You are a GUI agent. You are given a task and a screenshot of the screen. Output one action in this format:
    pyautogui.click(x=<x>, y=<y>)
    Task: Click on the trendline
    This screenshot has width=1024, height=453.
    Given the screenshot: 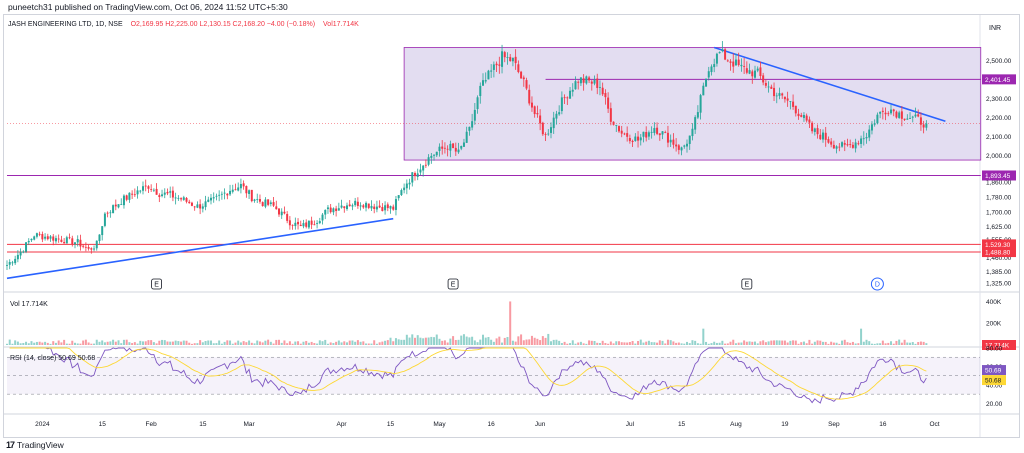 What is the action you would take?
    pyautogui.click(x=200, y=248)
    